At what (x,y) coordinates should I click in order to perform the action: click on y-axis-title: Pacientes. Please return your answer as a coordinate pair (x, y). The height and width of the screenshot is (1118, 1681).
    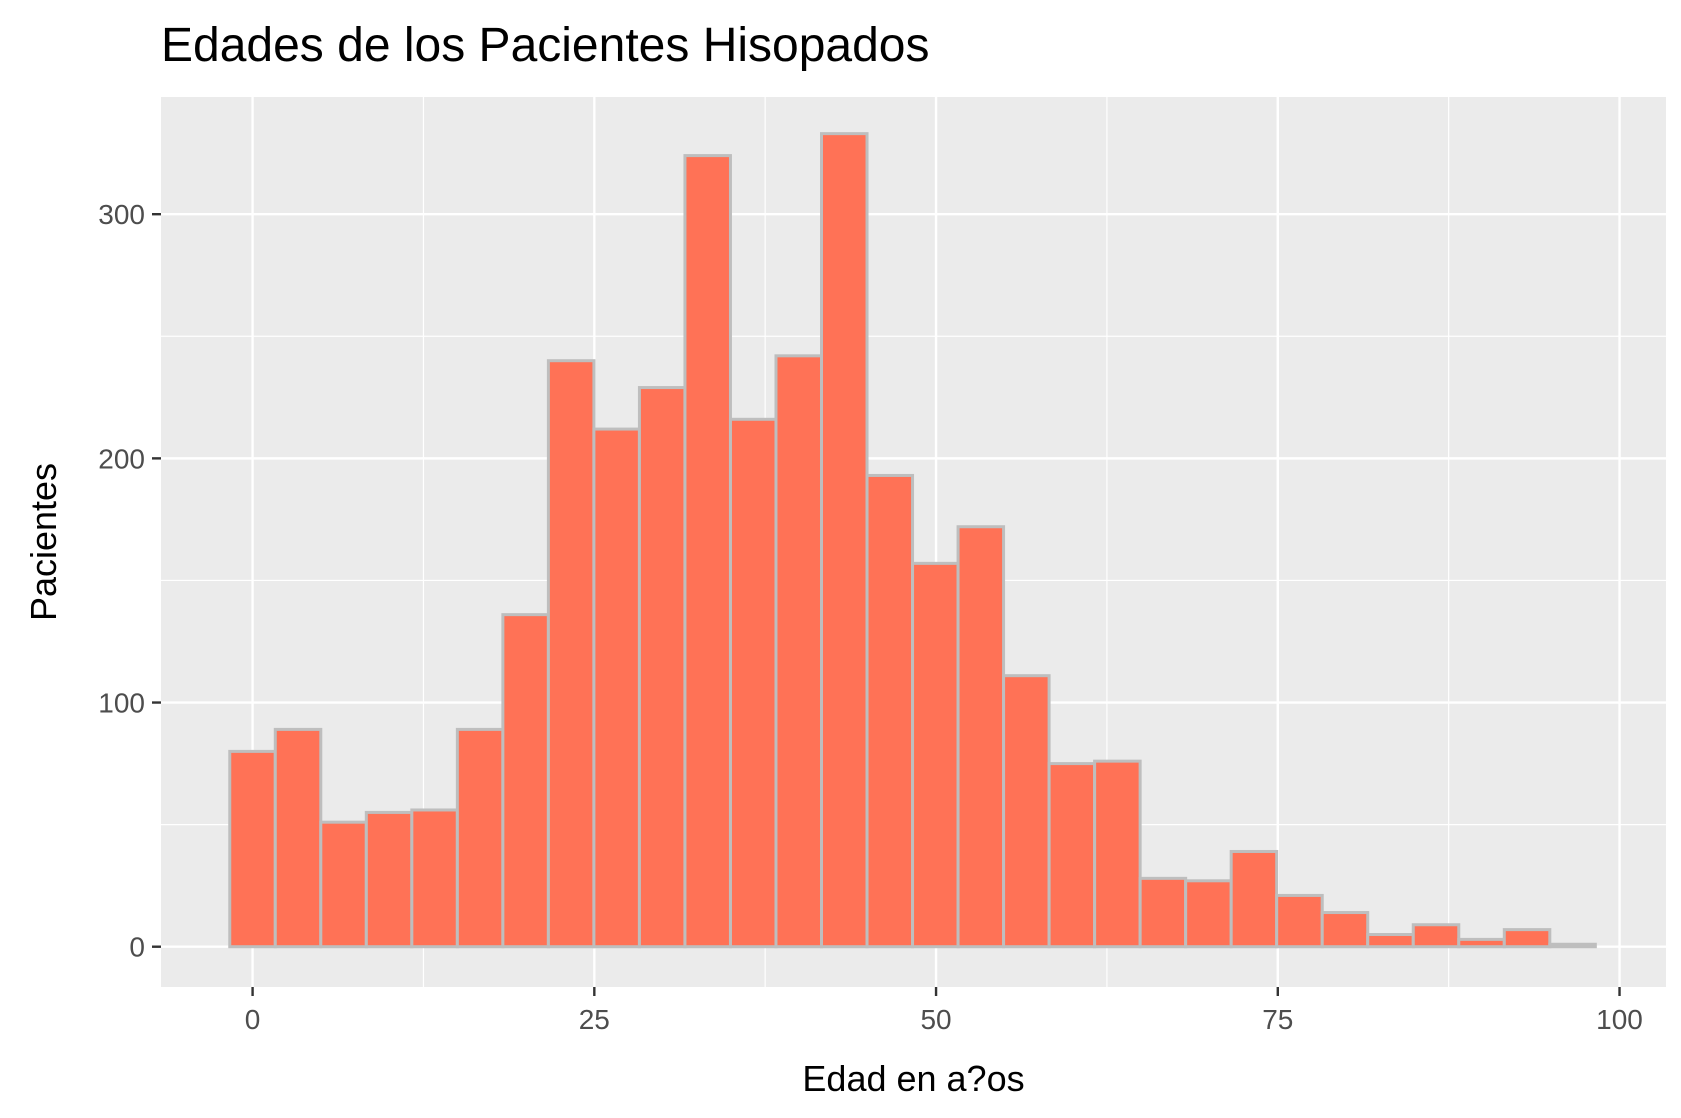
    Looking at the image, I should click on (43, 542).